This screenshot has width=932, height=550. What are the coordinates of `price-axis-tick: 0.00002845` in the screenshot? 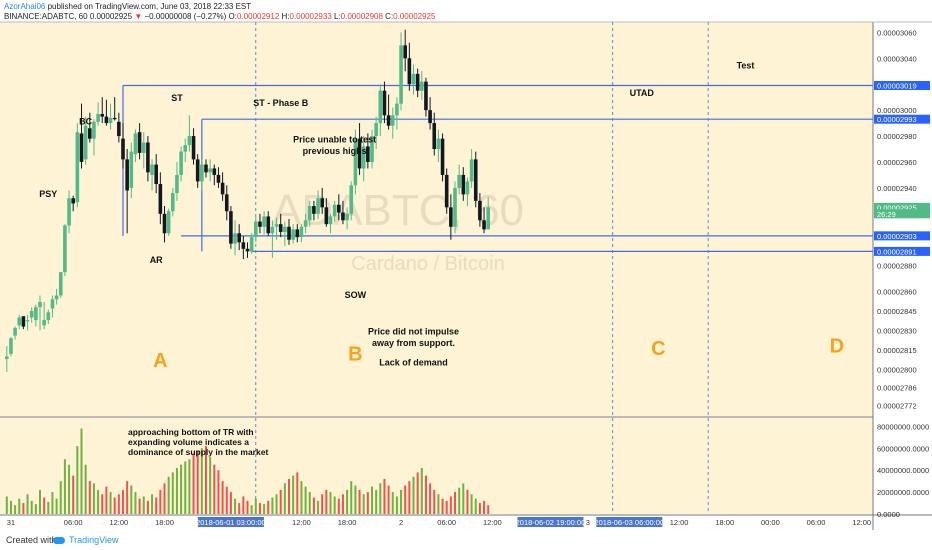 It's located at (897, 311).